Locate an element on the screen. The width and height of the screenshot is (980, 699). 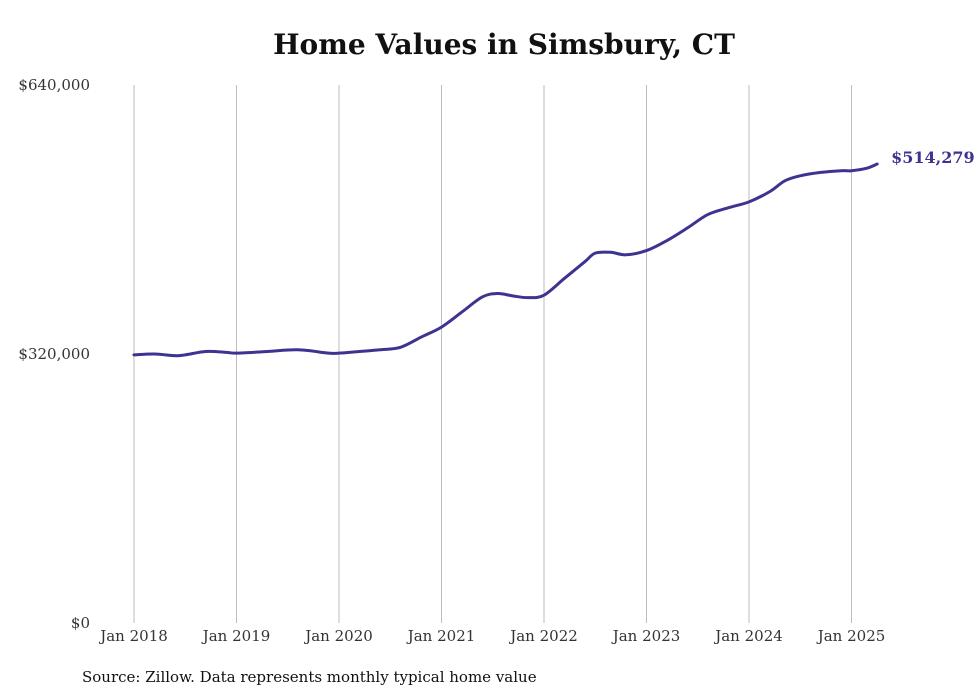
y-axis-tick-labels: $0 $320,000 $640,000 is located at coordinates (54, 354).